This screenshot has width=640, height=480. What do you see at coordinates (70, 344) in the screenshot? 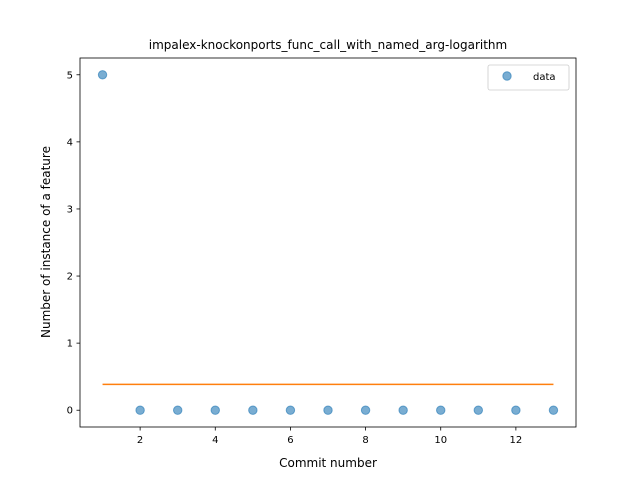
I see `y-tick-label-1: 1` at bounding box center [70, 344].